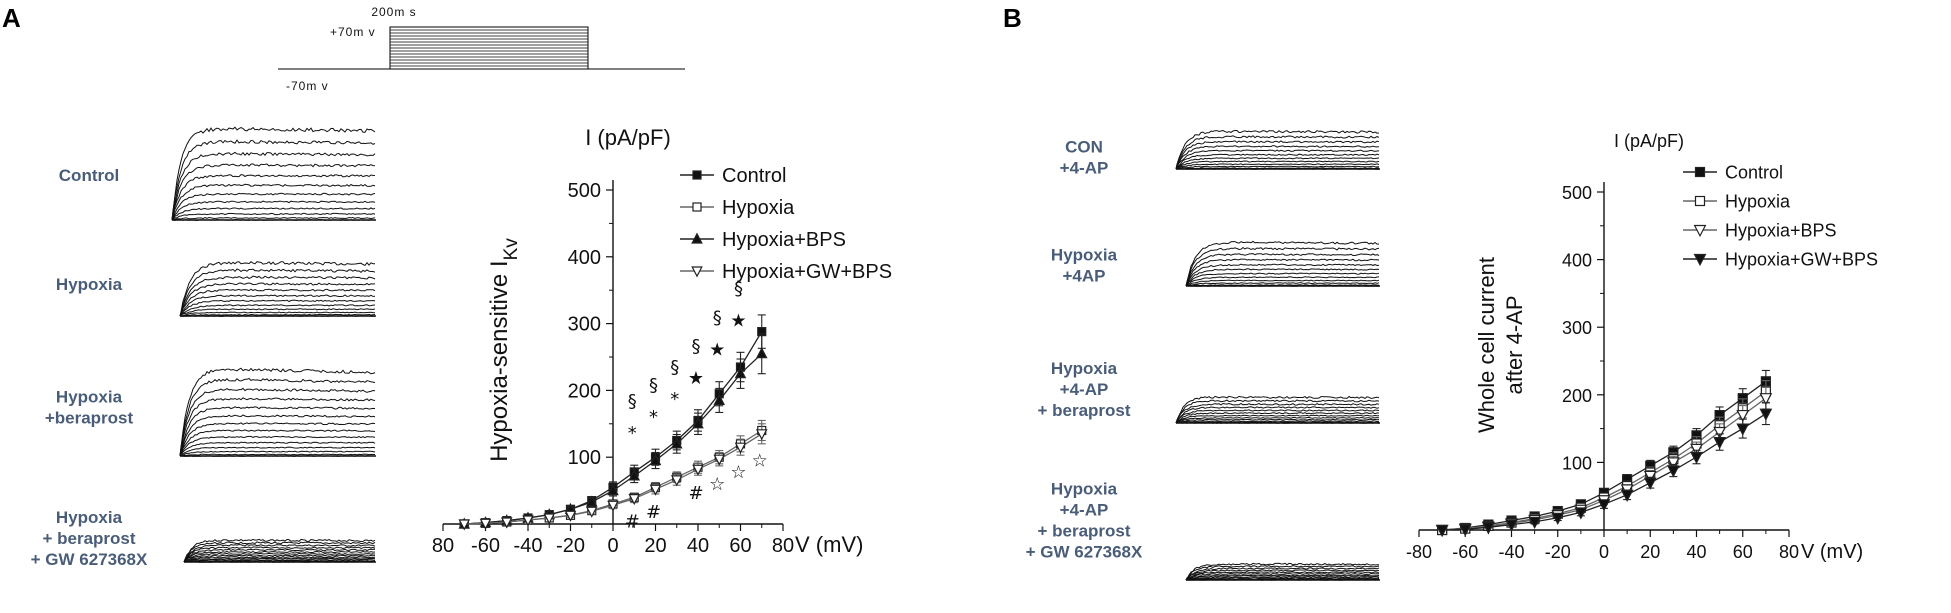 This screenshot has height=613, width=1951. What do you see at coordinates (632, 433) in the screenshot?
I see `significance-asterisk: *` at bounding box center [632, 433].